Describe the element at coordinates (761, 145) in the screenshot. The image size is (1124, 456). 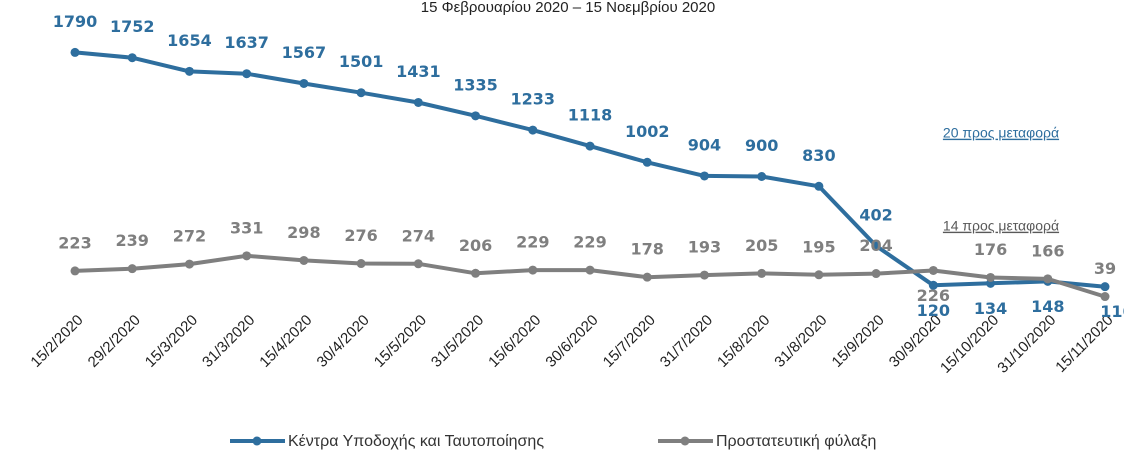
I see `data-label: 900` at that location.